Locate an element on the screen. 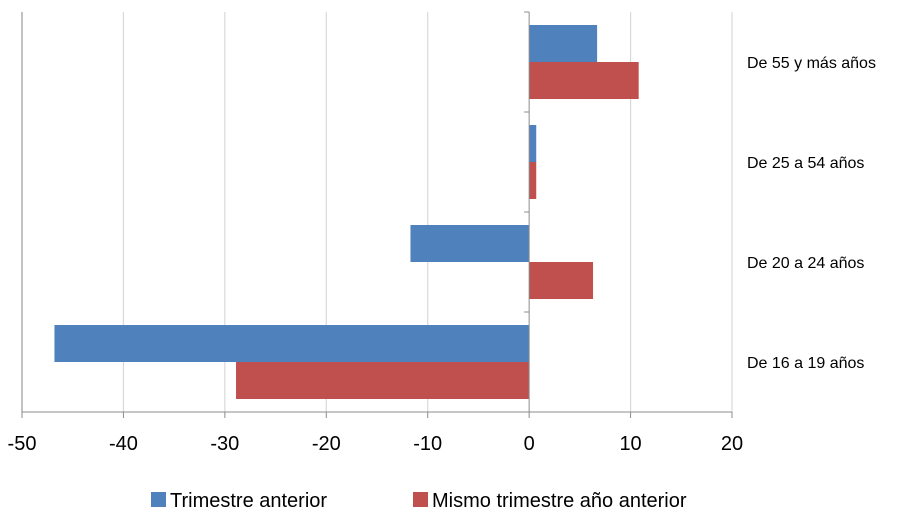 The width and height of the screenshot is (909, 528). x-tick-labels: -50 -40 -30 -20 -10 0 10 20 is located at coordinates (376, 444).